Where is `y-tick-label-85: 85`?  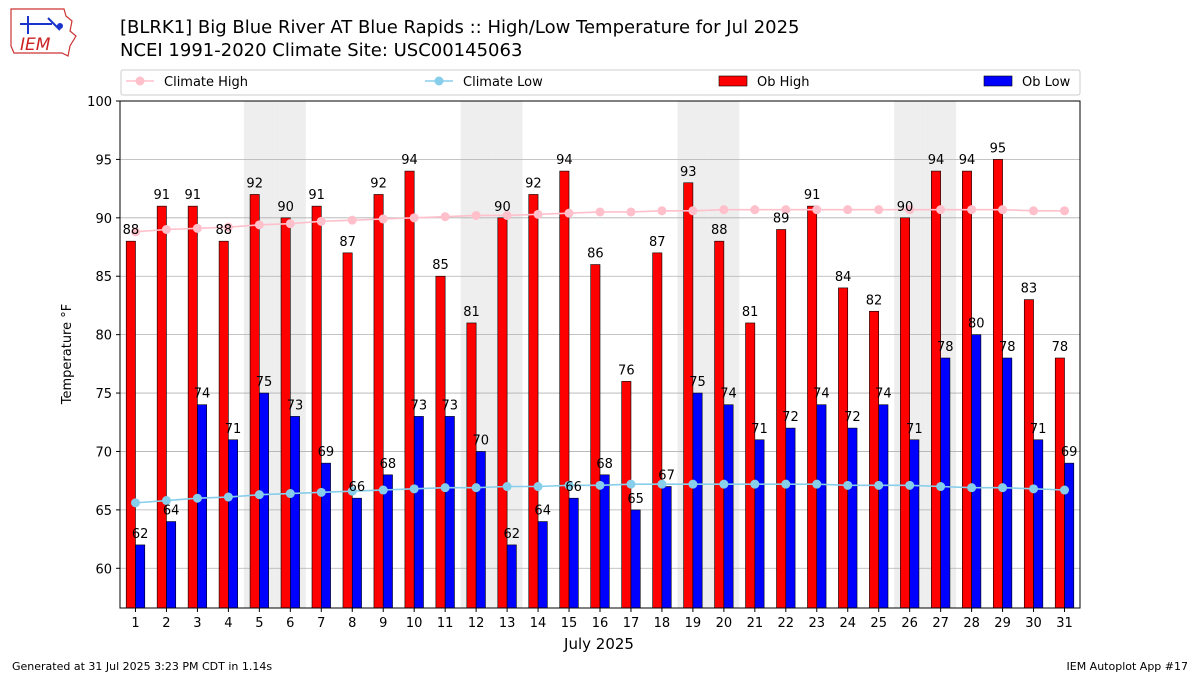
y-tick-label-85: 85 is located at coordinates (103, 277).